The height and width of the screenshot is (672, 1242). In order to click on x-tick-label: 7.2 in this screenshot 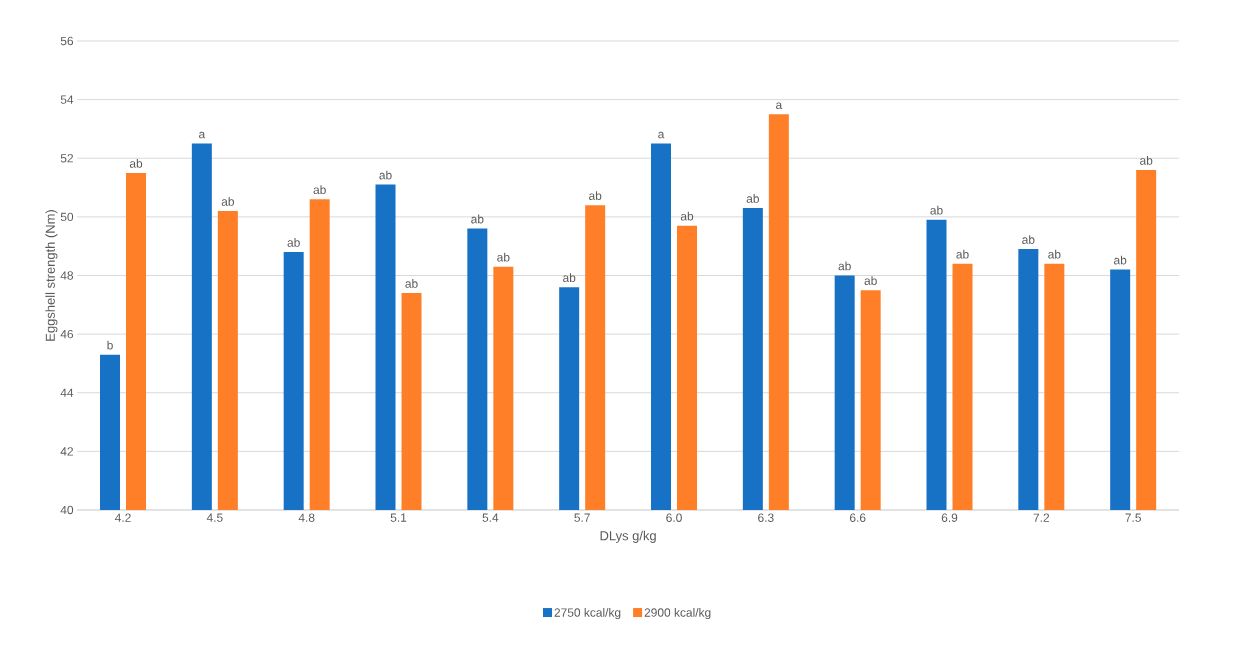, I will do `click(1041, 517)`.